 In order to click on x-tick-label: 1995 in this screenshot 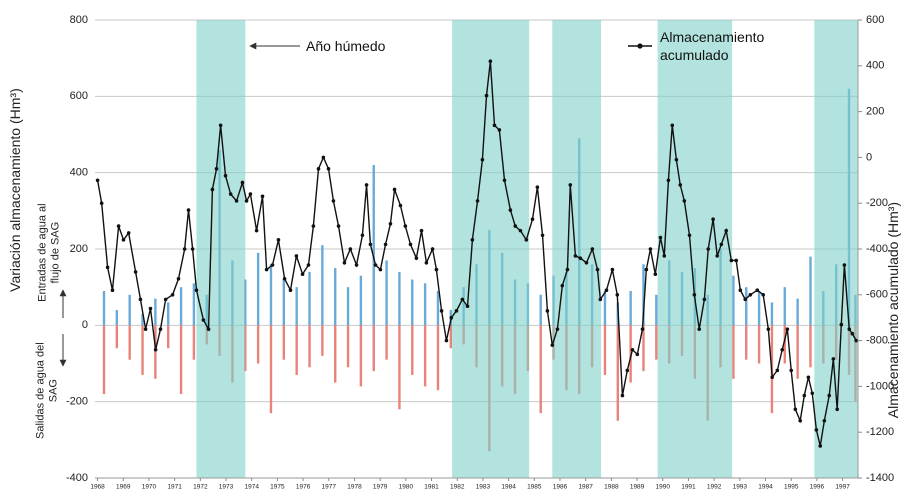, I will do `click(791, 487)`.